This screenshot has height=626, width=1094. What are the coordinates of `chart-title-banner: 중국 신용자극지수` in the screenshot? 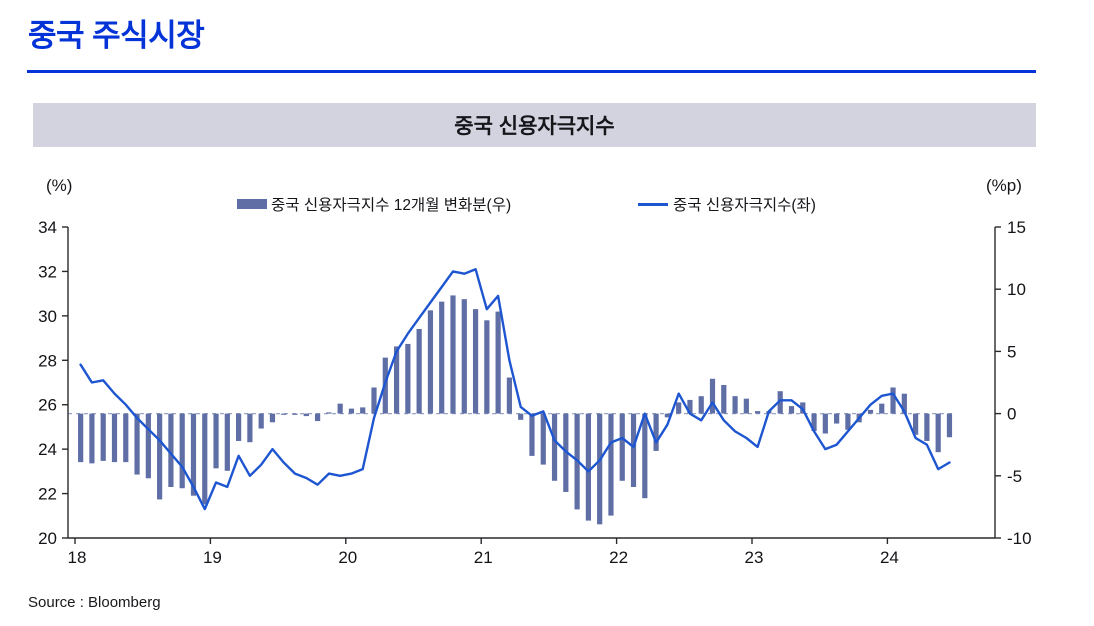 It's located at (534, 125).